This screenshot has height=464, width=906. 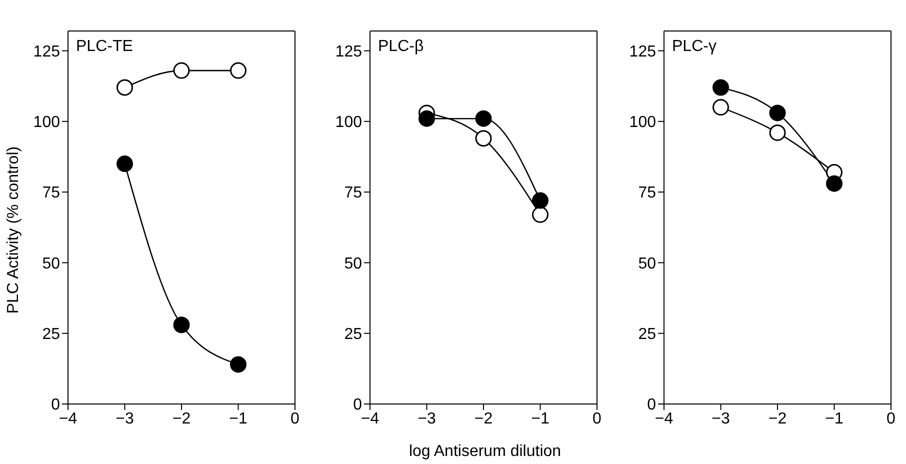 I want to click on chart-title: PLC-β, so click(x=401, y=47).